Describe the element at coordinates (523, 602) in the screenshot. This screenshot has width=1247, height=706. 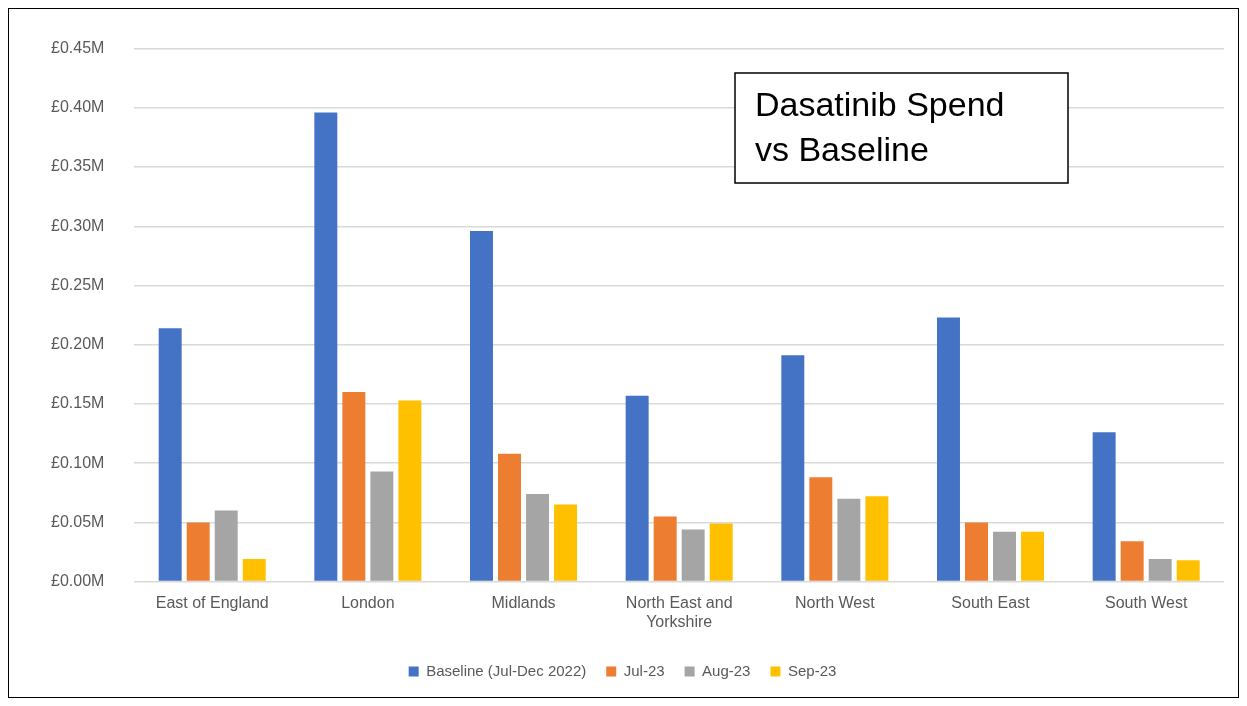
I see `x-tick-label: Midlands` at that location.